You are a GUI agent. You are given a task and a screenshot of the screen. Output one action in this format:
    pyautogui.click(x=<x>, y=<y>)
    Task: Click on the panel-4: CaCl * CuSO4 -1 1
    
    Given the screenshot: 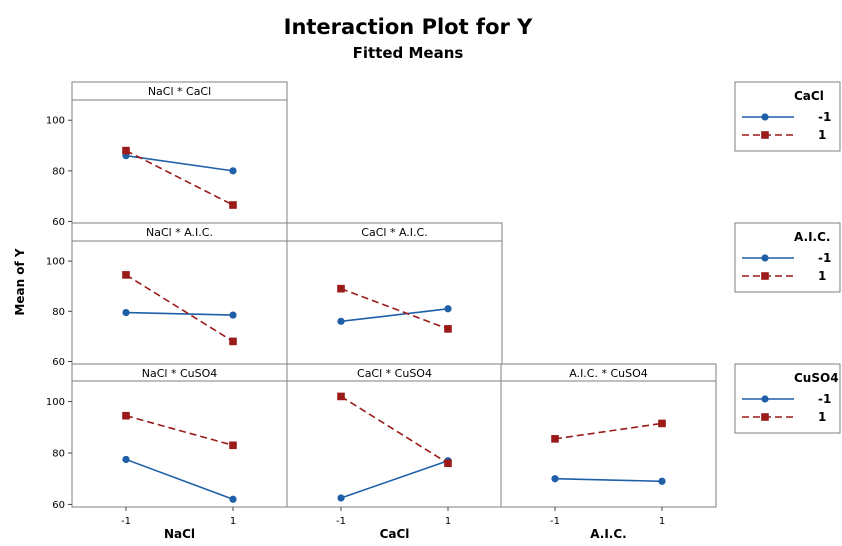 What is the action you would take?
    pyautogui.click(x=394, y=445)
    